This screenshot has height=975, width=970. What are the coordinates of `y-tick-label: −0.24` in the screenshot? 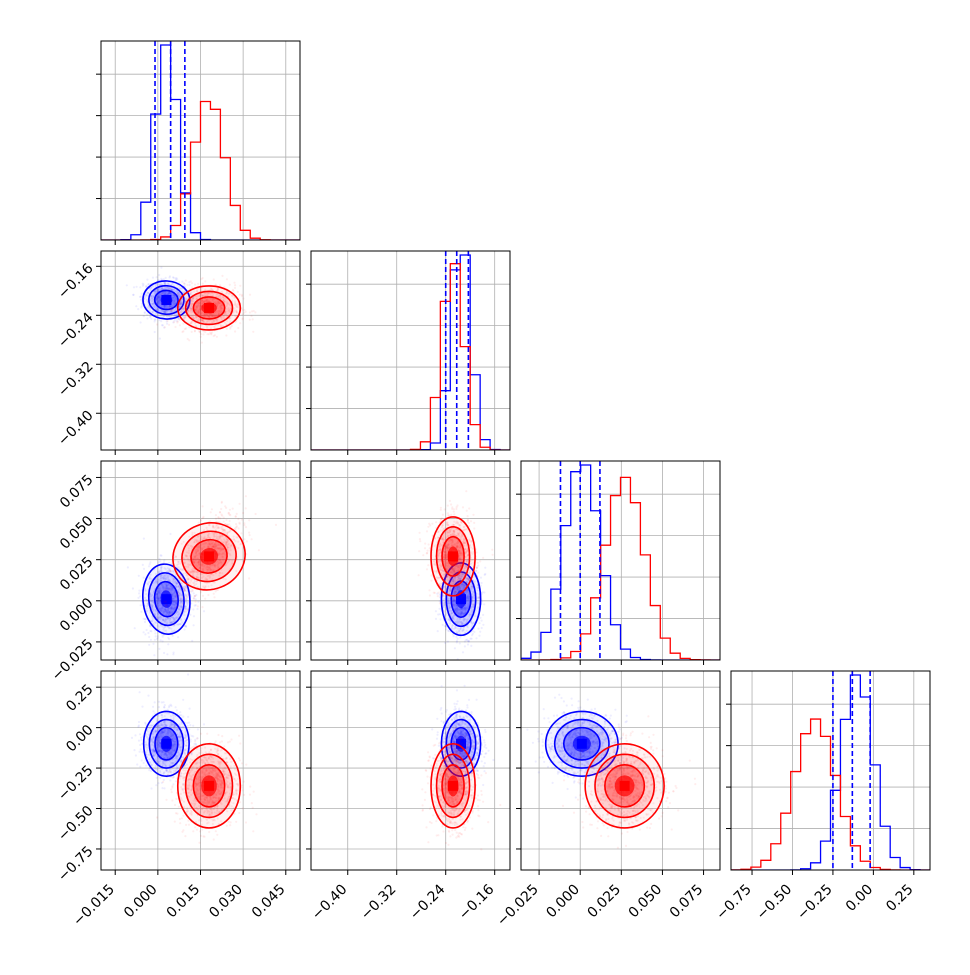 It's located at (76, 331).